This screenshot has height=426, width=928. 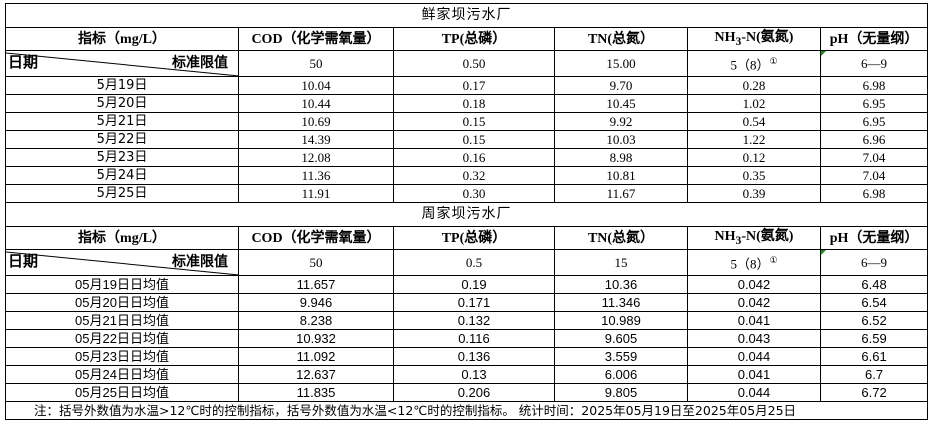 What do you see at coordinates (316, 338) in the screenshot?
I see `cod-cell: 10.932` at bounding box center [316, 338].